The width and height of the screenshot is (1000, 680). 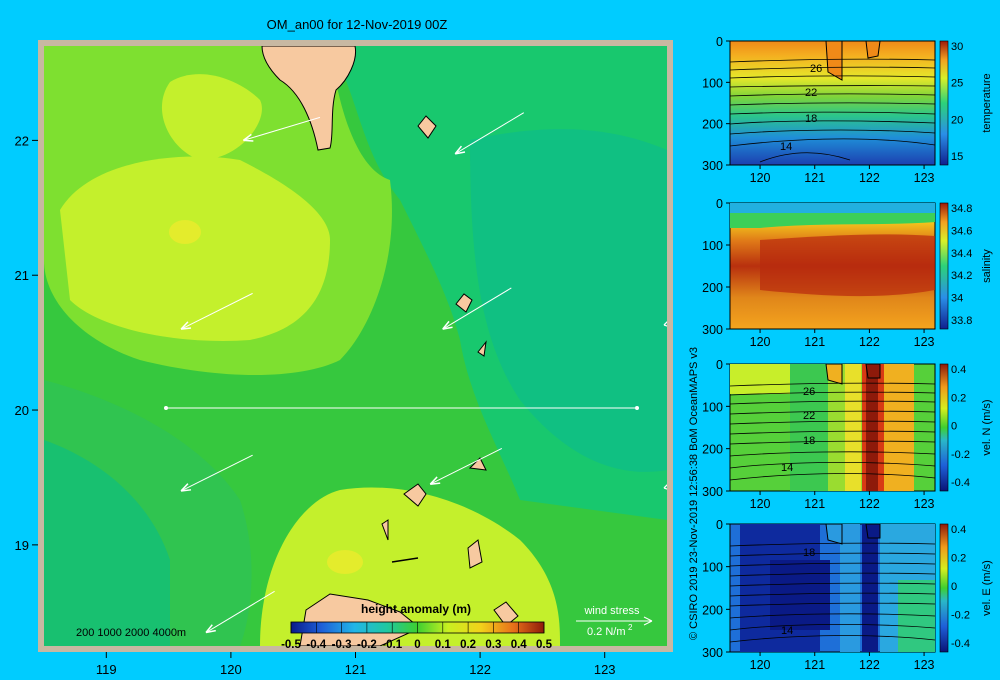 I want to click on colorbar-tick-label: 0.2, so click(x=468, y=645).